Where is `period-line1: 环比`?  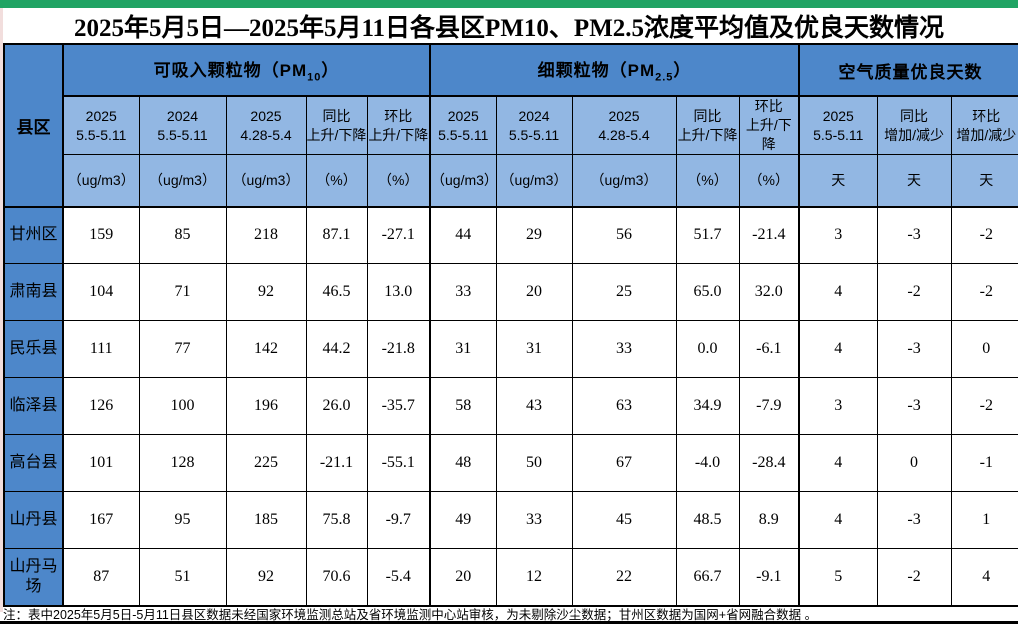 period-line1: 环比 is located at coordinates (768, 106).